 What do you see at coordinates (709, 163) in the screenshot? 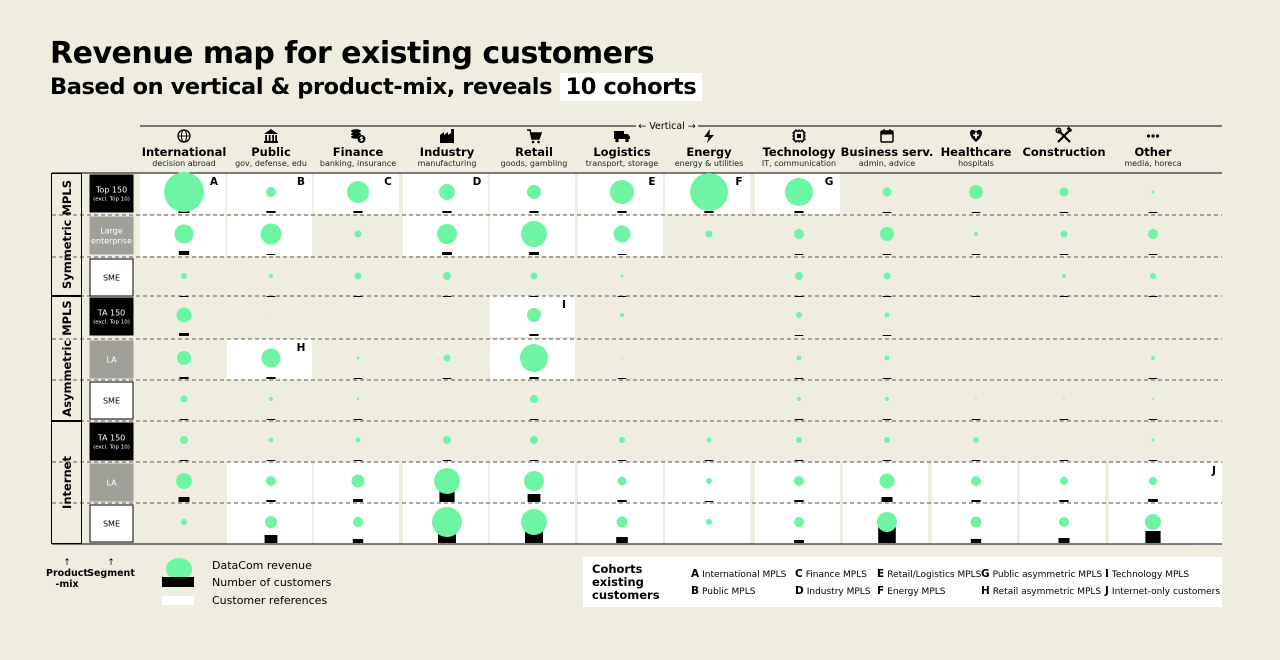
I see `column-subheader-6: energy & utilities` at bounding box center [709, 163].